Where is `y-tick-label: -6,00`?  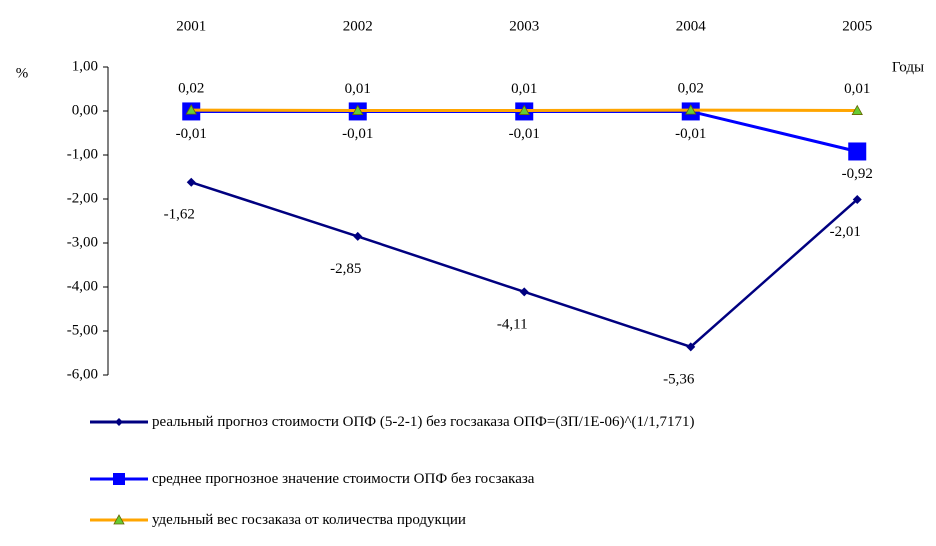
y-tick-label: -6,00 is located at coordinates (82, 374).